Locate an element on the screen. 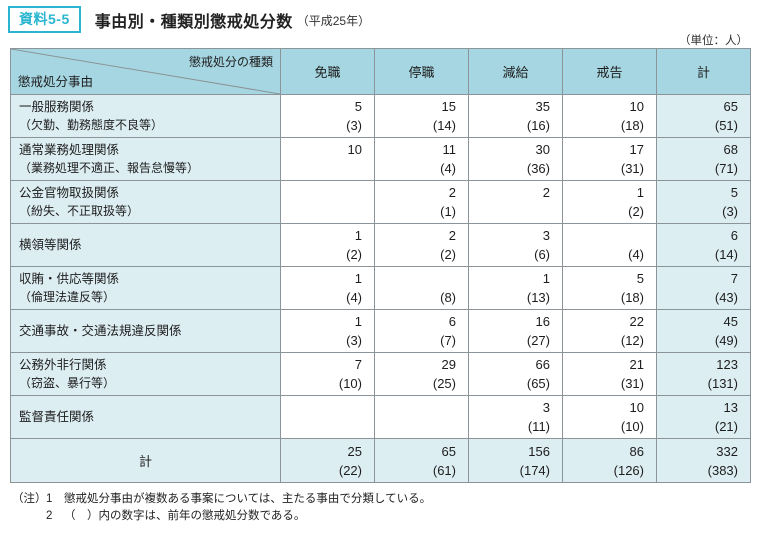 This screenshot has width=760, height=536. cell-row-total: 68 (71) is located at coordinates (703, 159).